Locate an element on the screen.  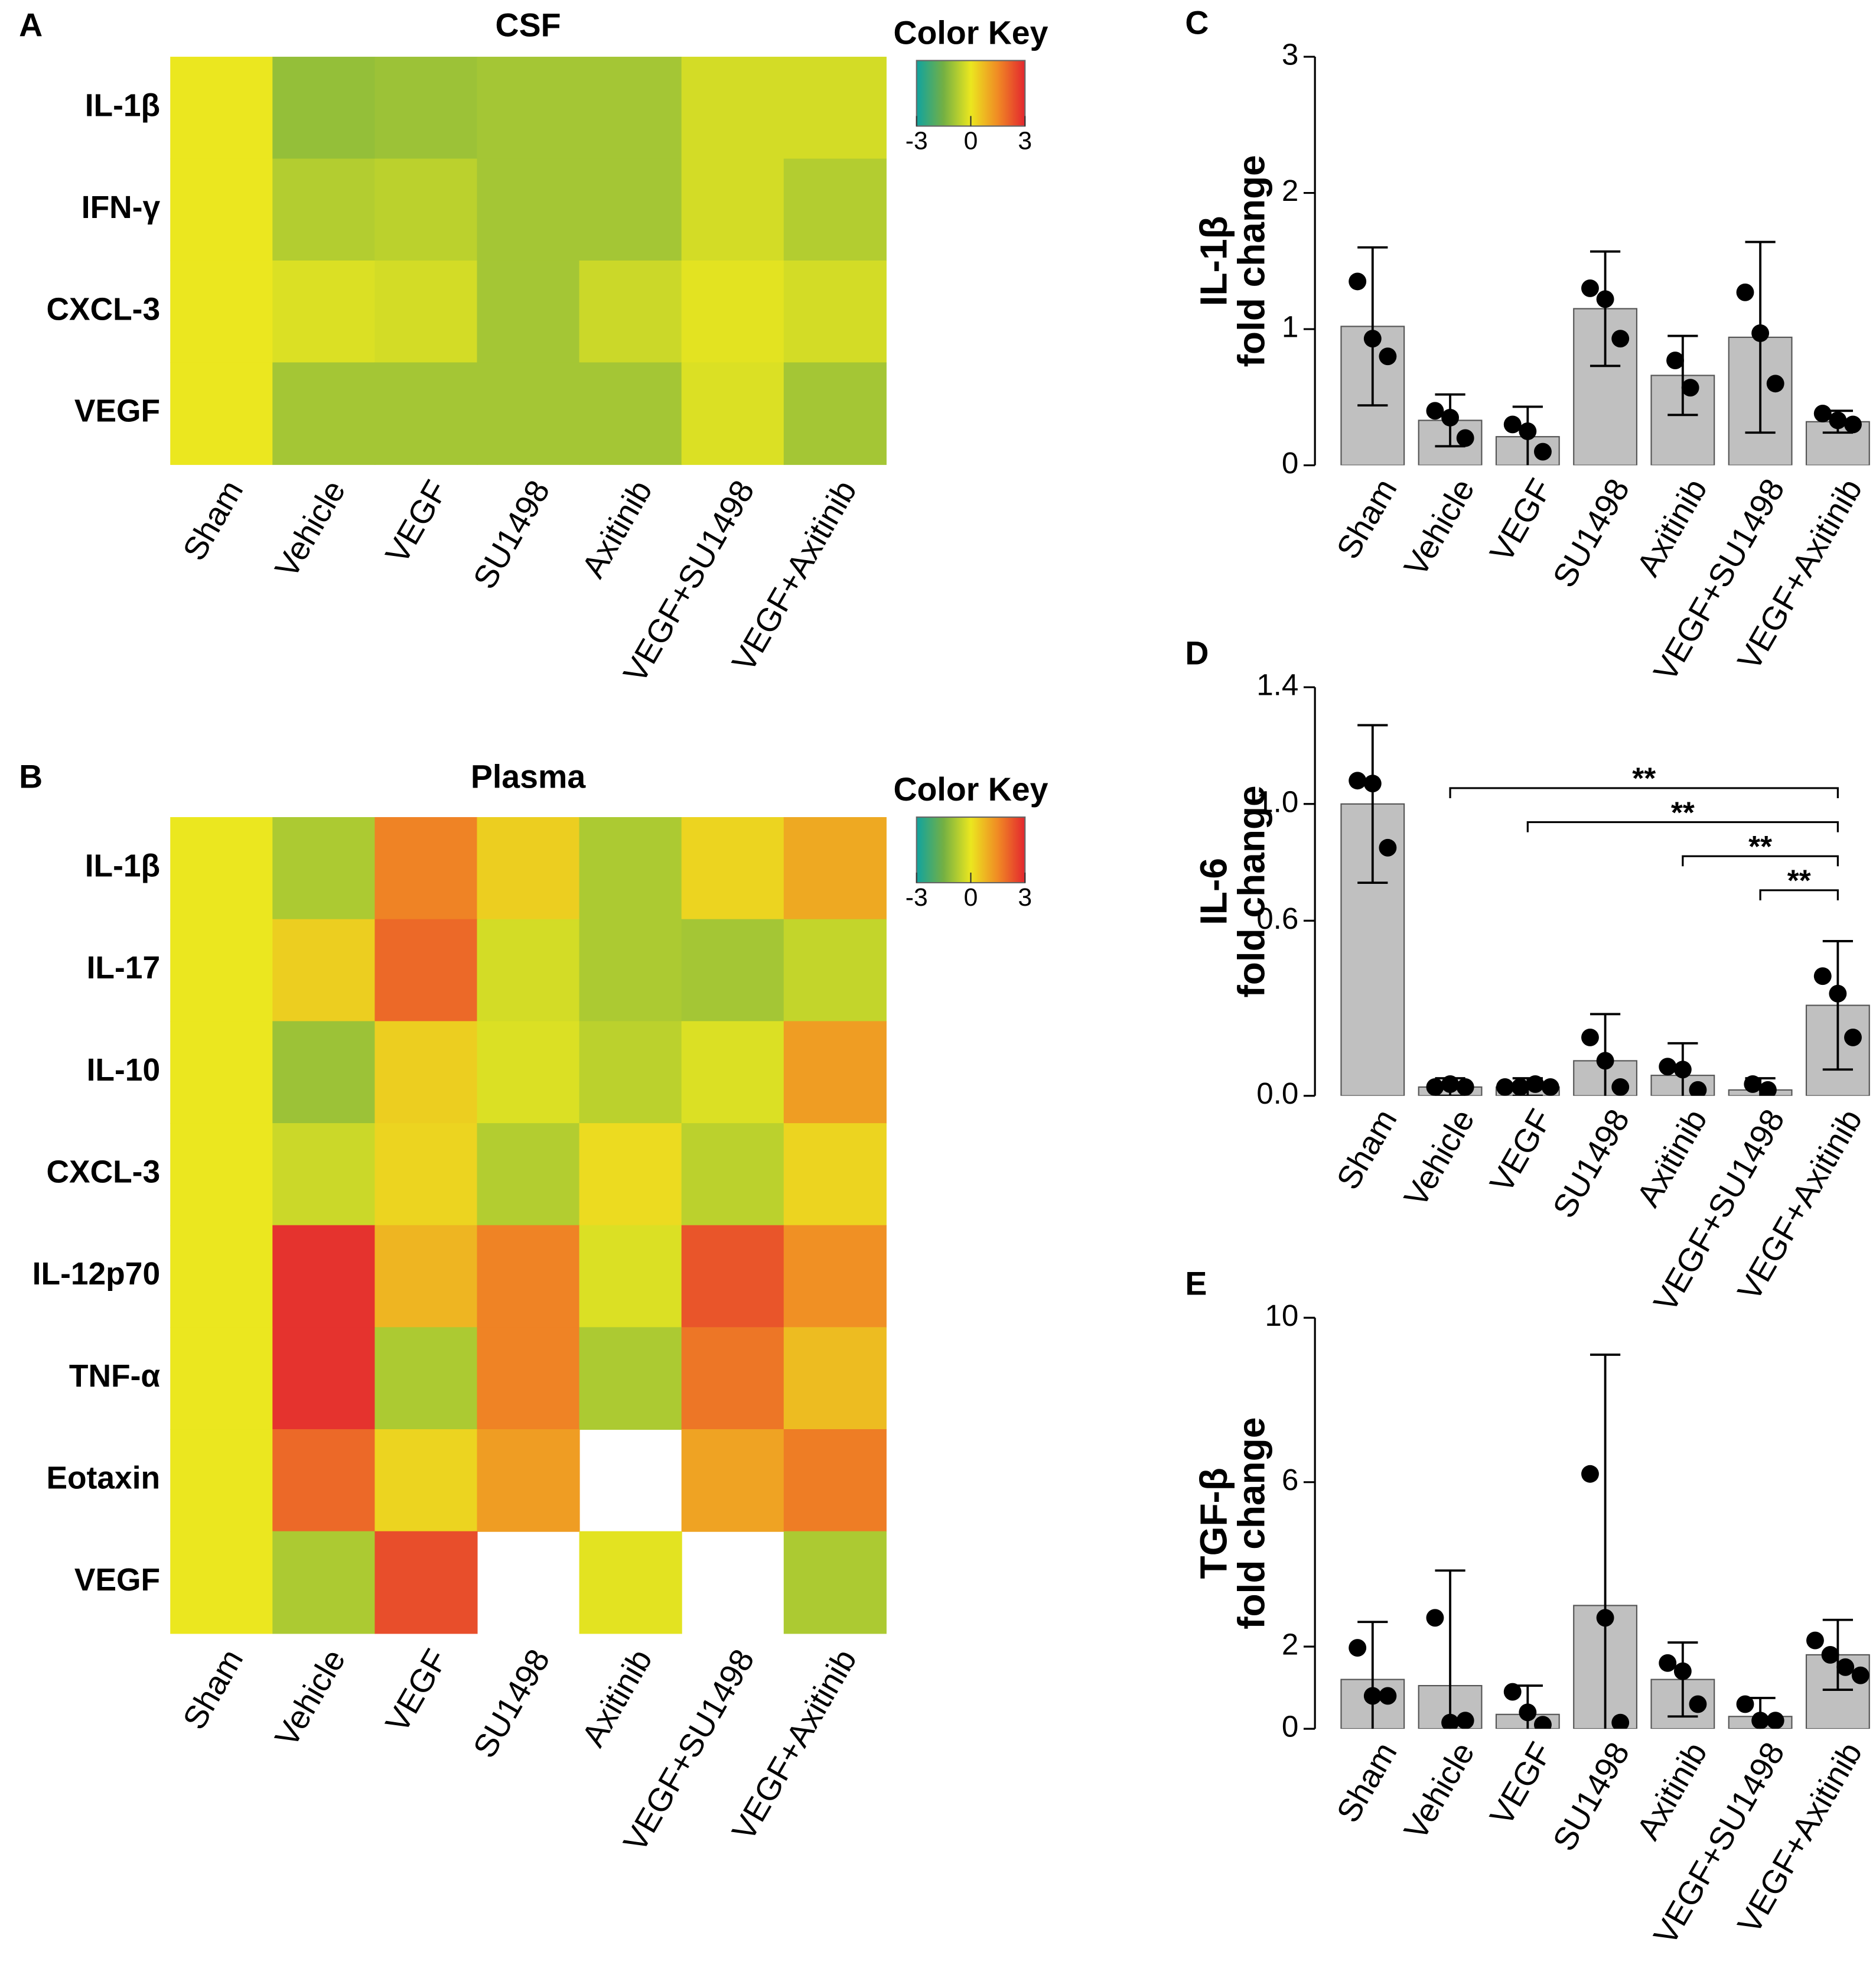
heatmap-title: Plasma is located at coordinates (528, 777).